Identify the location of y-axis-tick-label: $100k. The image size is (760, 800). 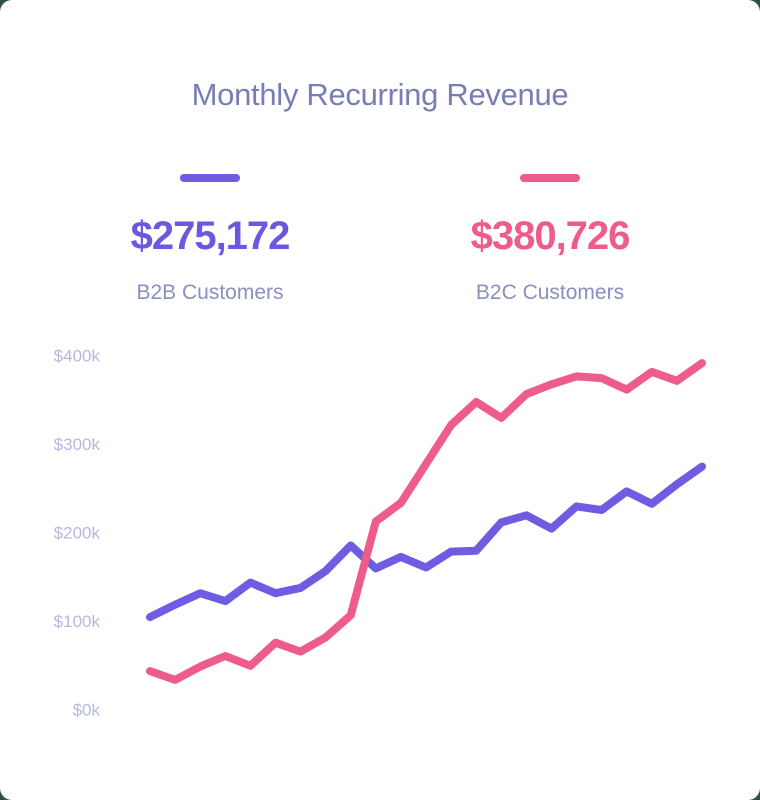
(77, 621).